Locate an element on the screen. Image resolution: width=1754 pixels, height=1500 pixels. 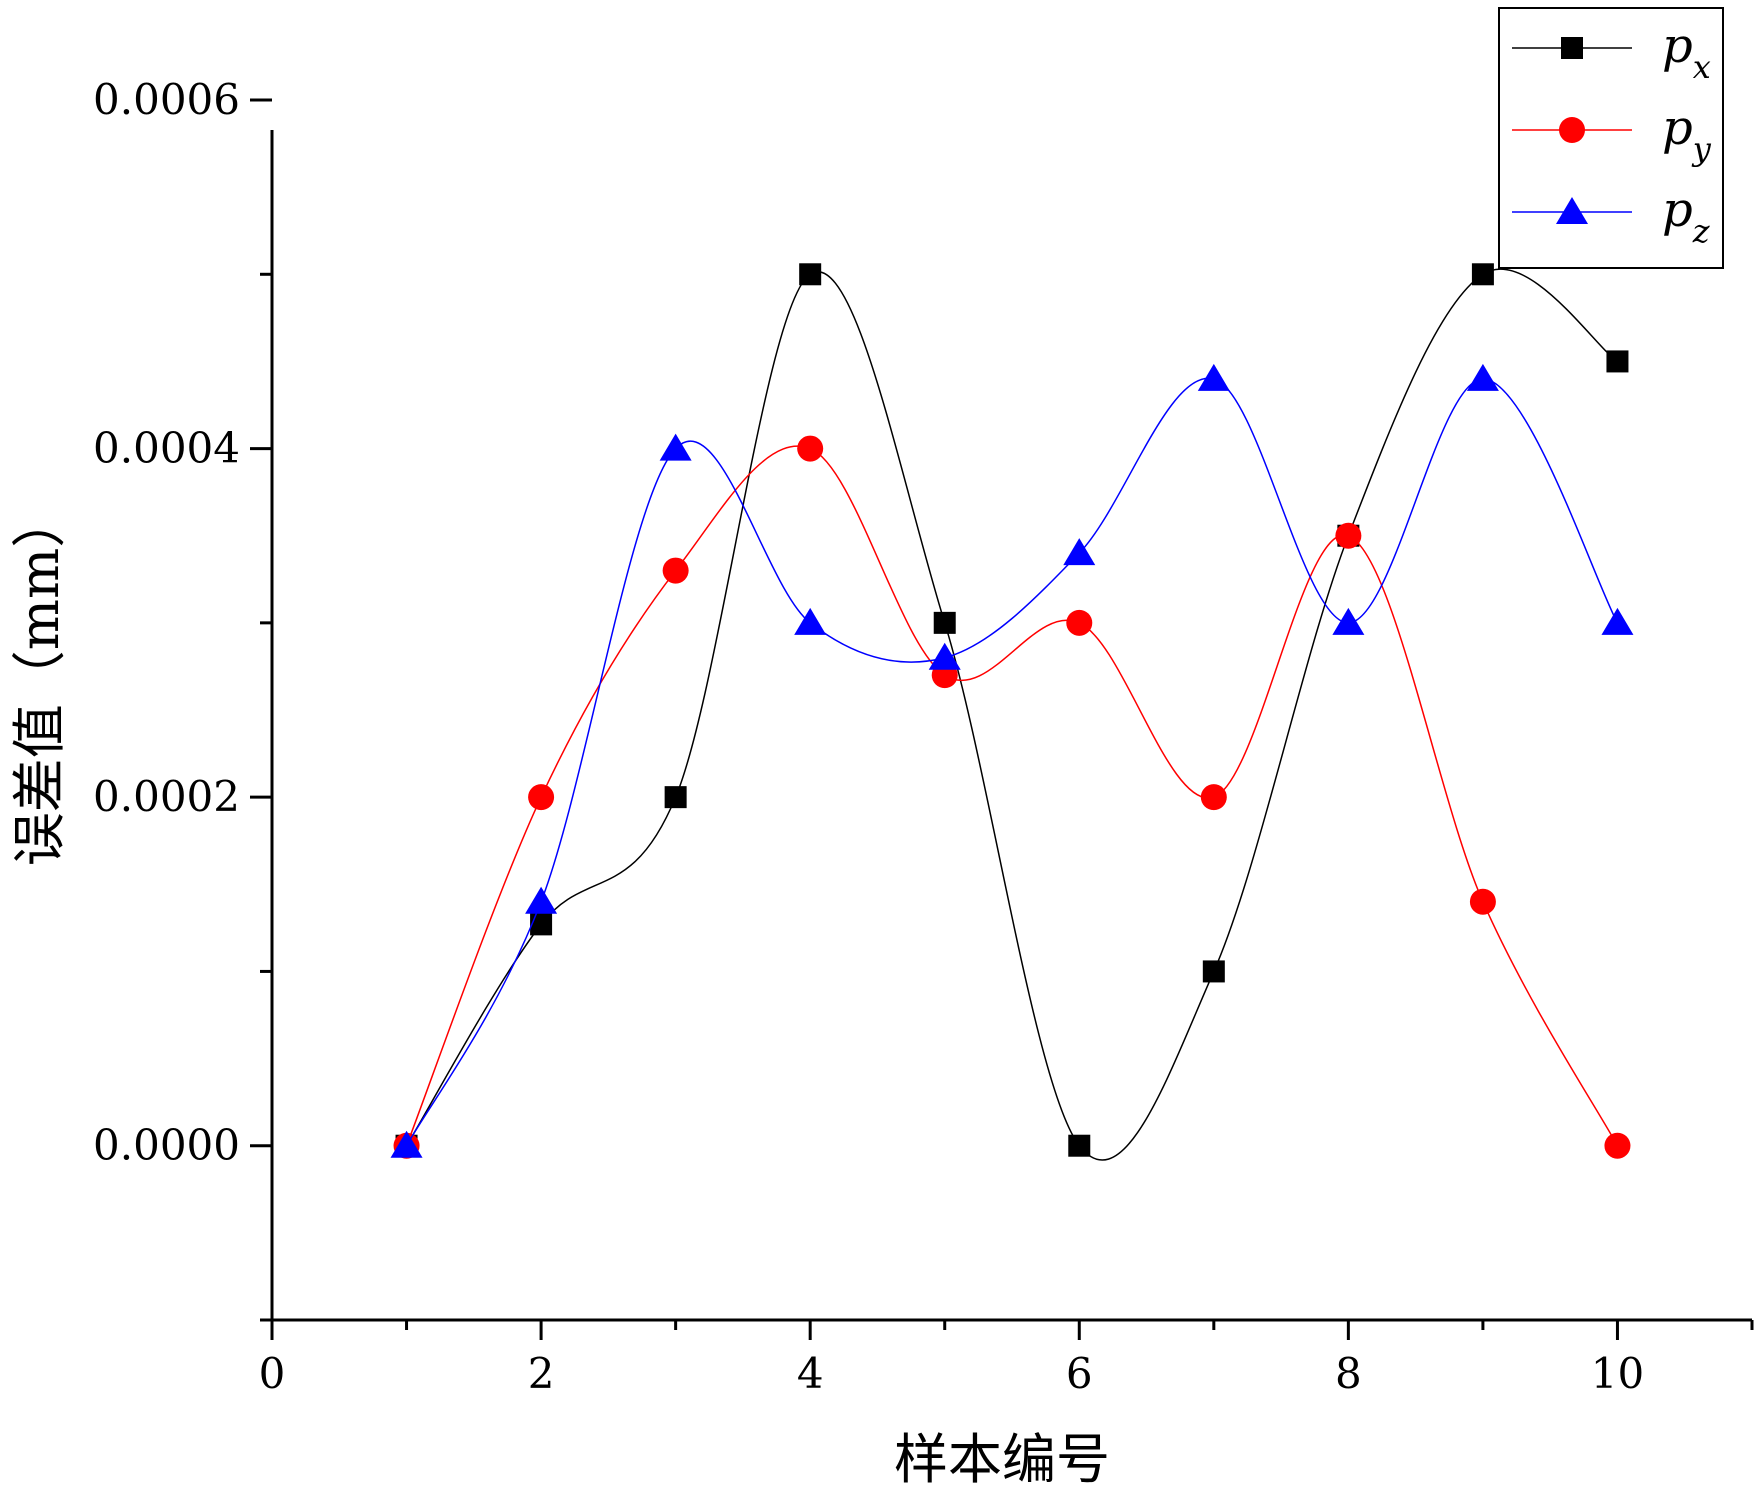
legend-label-pz: pz is located at coordinates (1686, 216).